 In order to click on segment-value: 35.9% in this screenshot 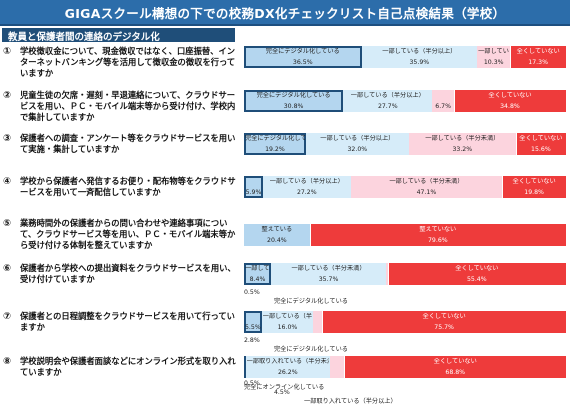, I will do `click(419, 62)`.